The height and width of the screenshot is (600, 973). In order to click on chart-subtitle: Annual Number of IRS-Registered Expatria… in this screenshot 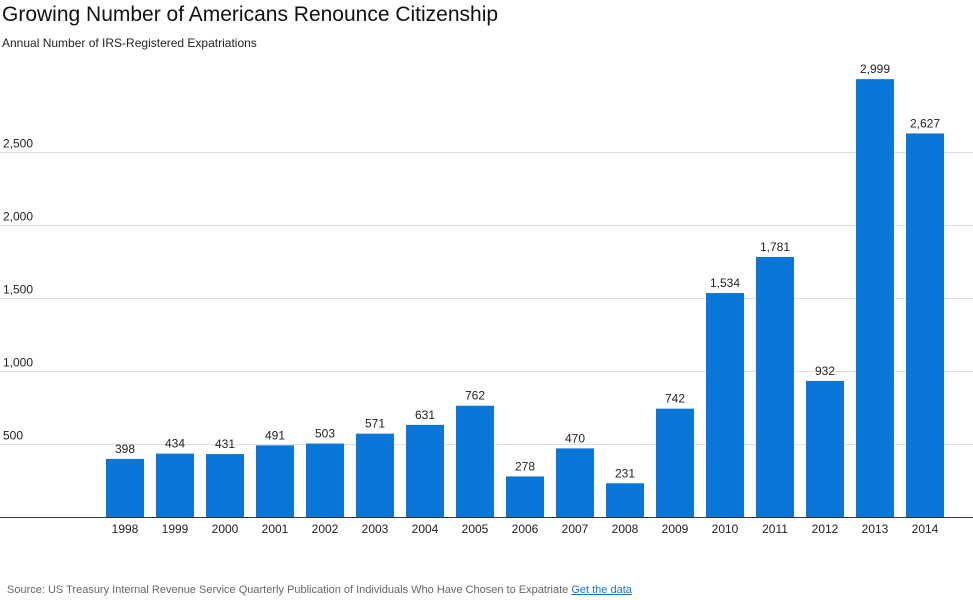, I will do `click(129, 43)`.